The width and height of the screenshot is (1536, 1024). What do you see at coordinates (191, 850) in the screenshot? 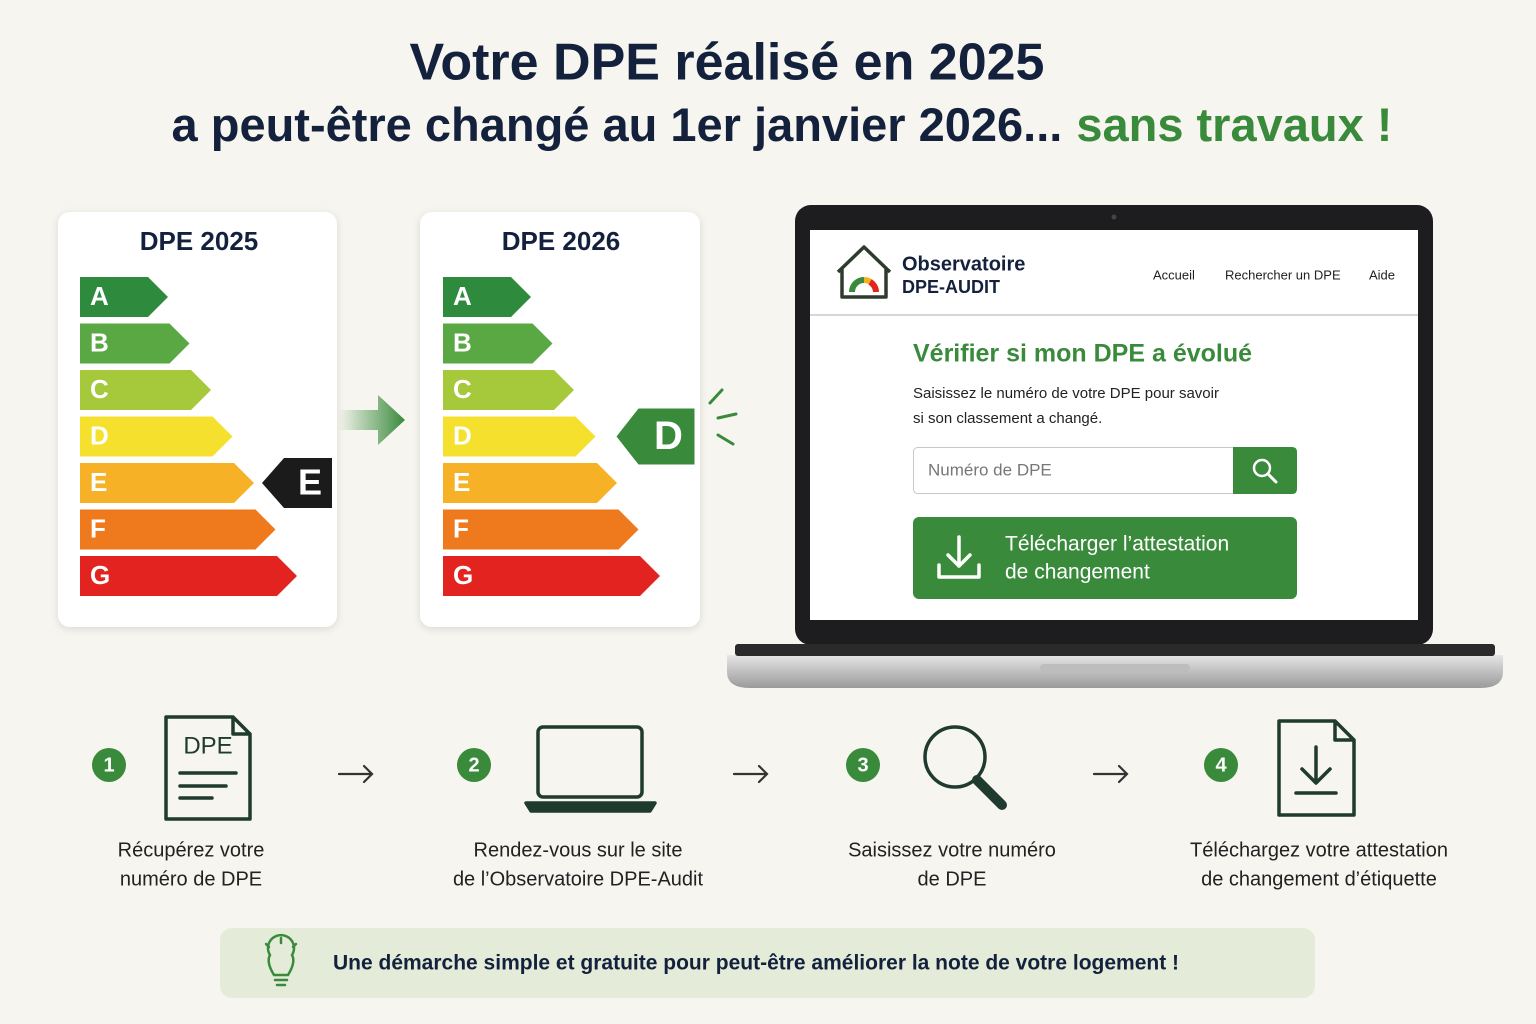
I see `step-text: Récupérez votre` at bounding box center [191, 850].